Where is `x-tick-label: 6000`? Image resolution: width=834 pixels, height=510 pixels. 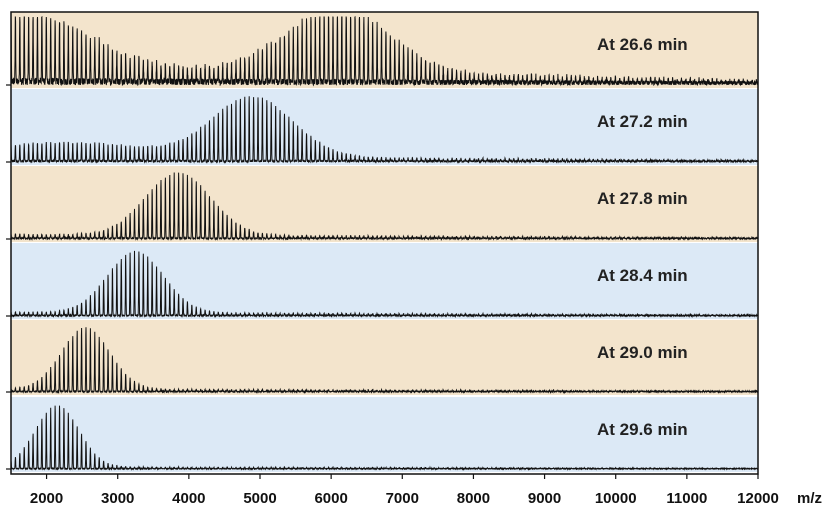 x-tick-label: 6000 is located at coordinates (330, 498).